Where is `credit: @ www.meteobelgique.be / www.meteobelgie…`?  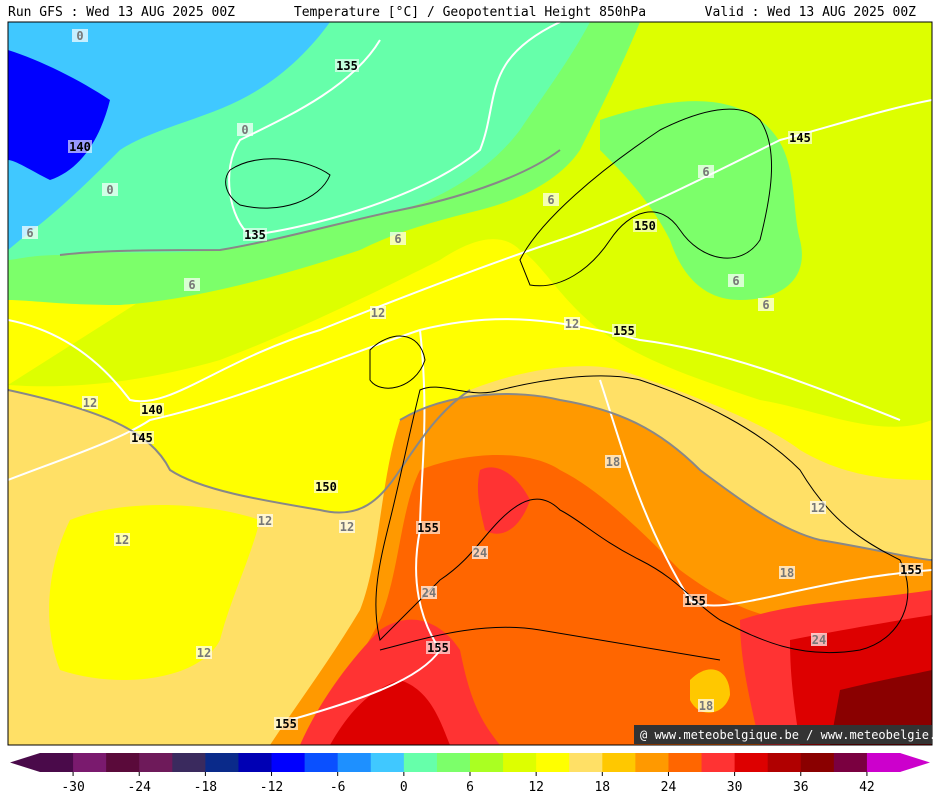 credit: @ www.meteobelgique.be / www.meteobelgie… is located at coordinates (790, 735).